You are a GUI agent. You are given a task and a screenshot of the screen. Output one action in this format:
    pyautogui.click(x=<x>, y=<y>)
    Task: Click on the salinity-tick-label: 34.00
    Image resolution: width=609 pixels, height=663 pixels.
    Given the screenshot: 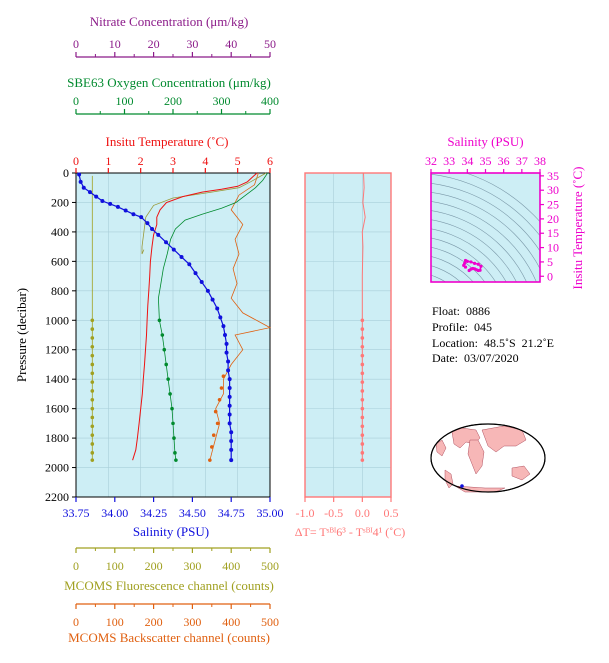 What is the action you would take?
    pyautogui.click(x=114, y=513)
    